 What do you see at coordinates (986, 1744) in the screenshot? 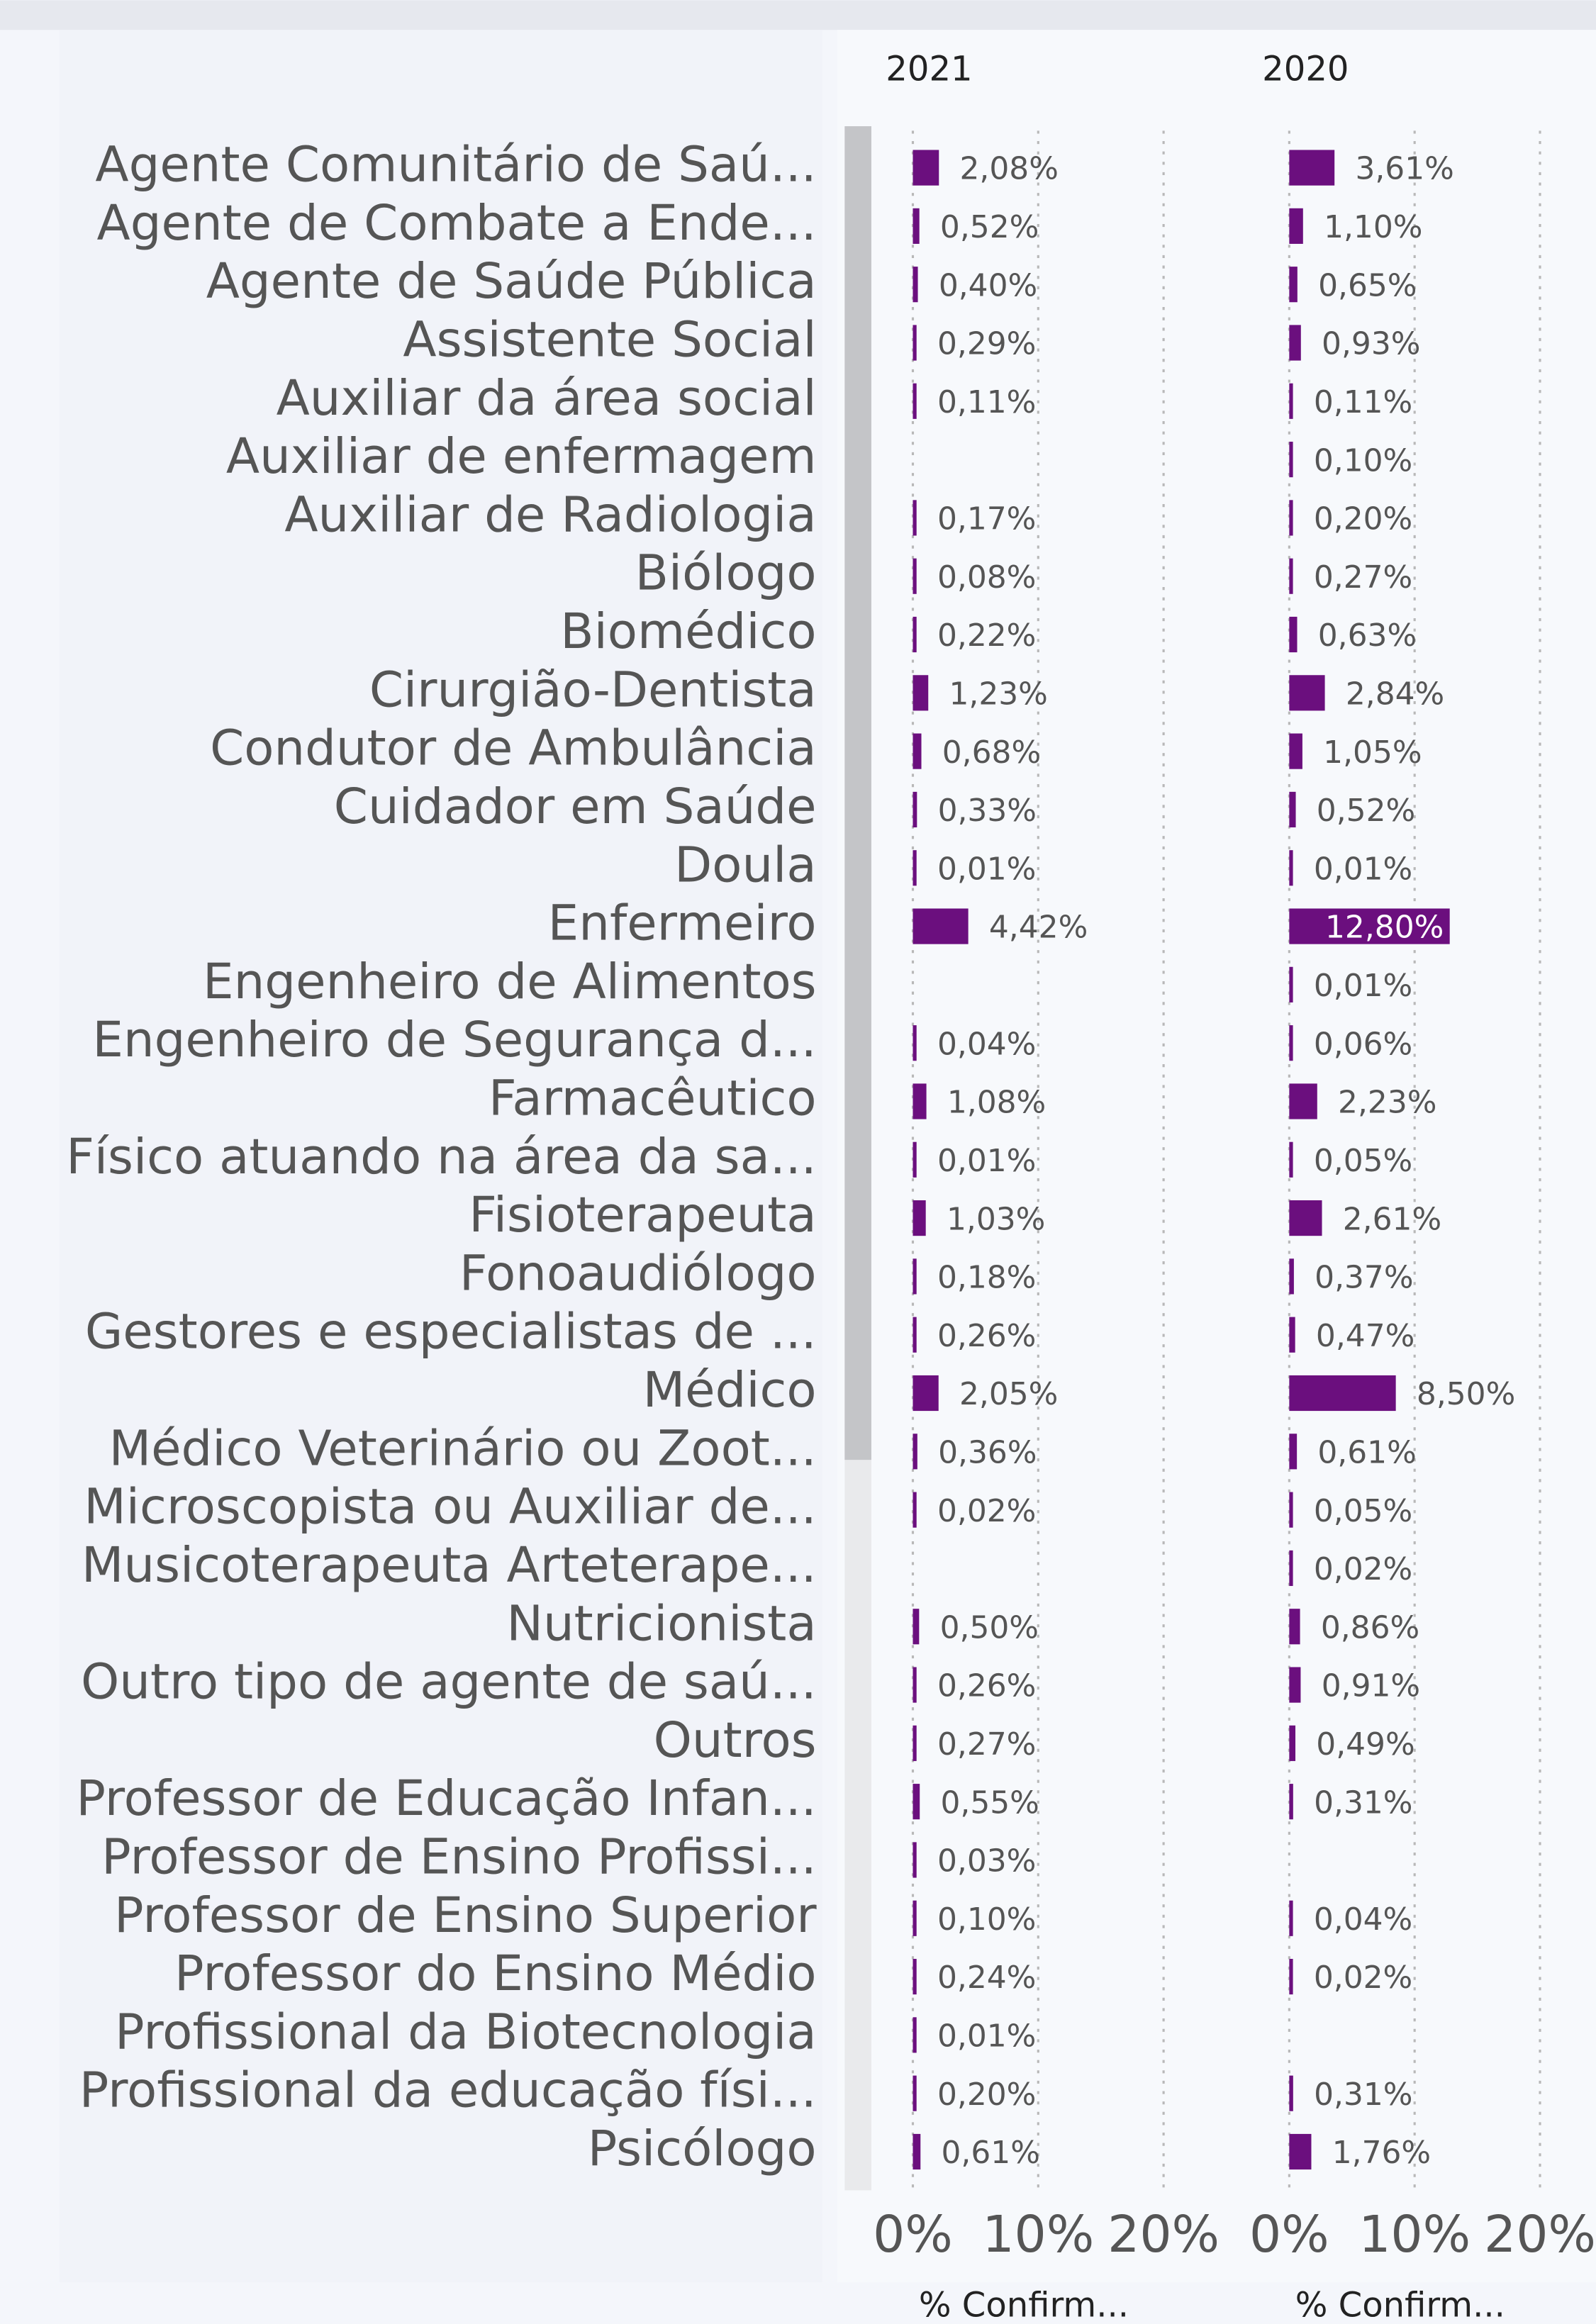
I see `value-label: 0,27%` at bounding box center [986, 1744].